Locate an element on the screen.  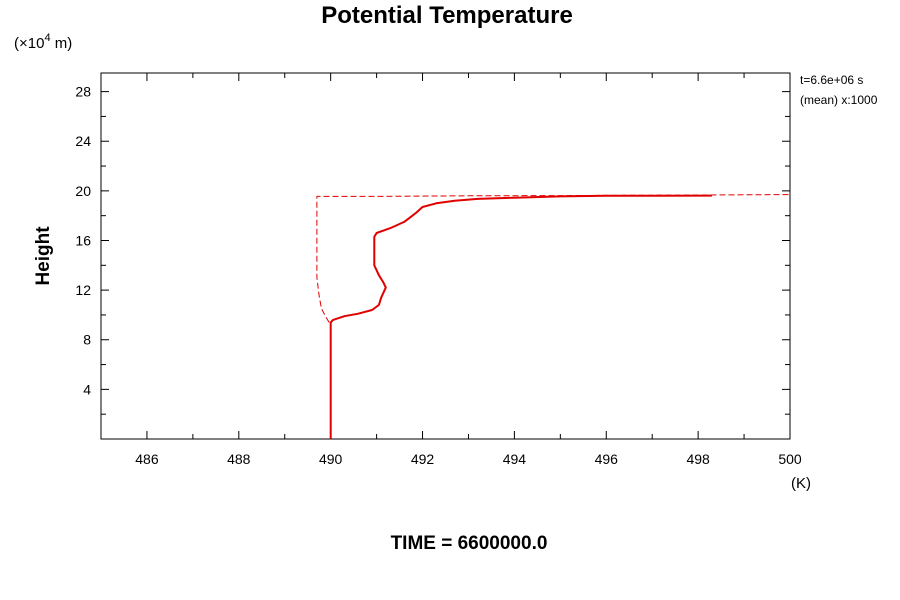
time-footer: TIME = 6600000.0 is located at coordinates (469, 543).